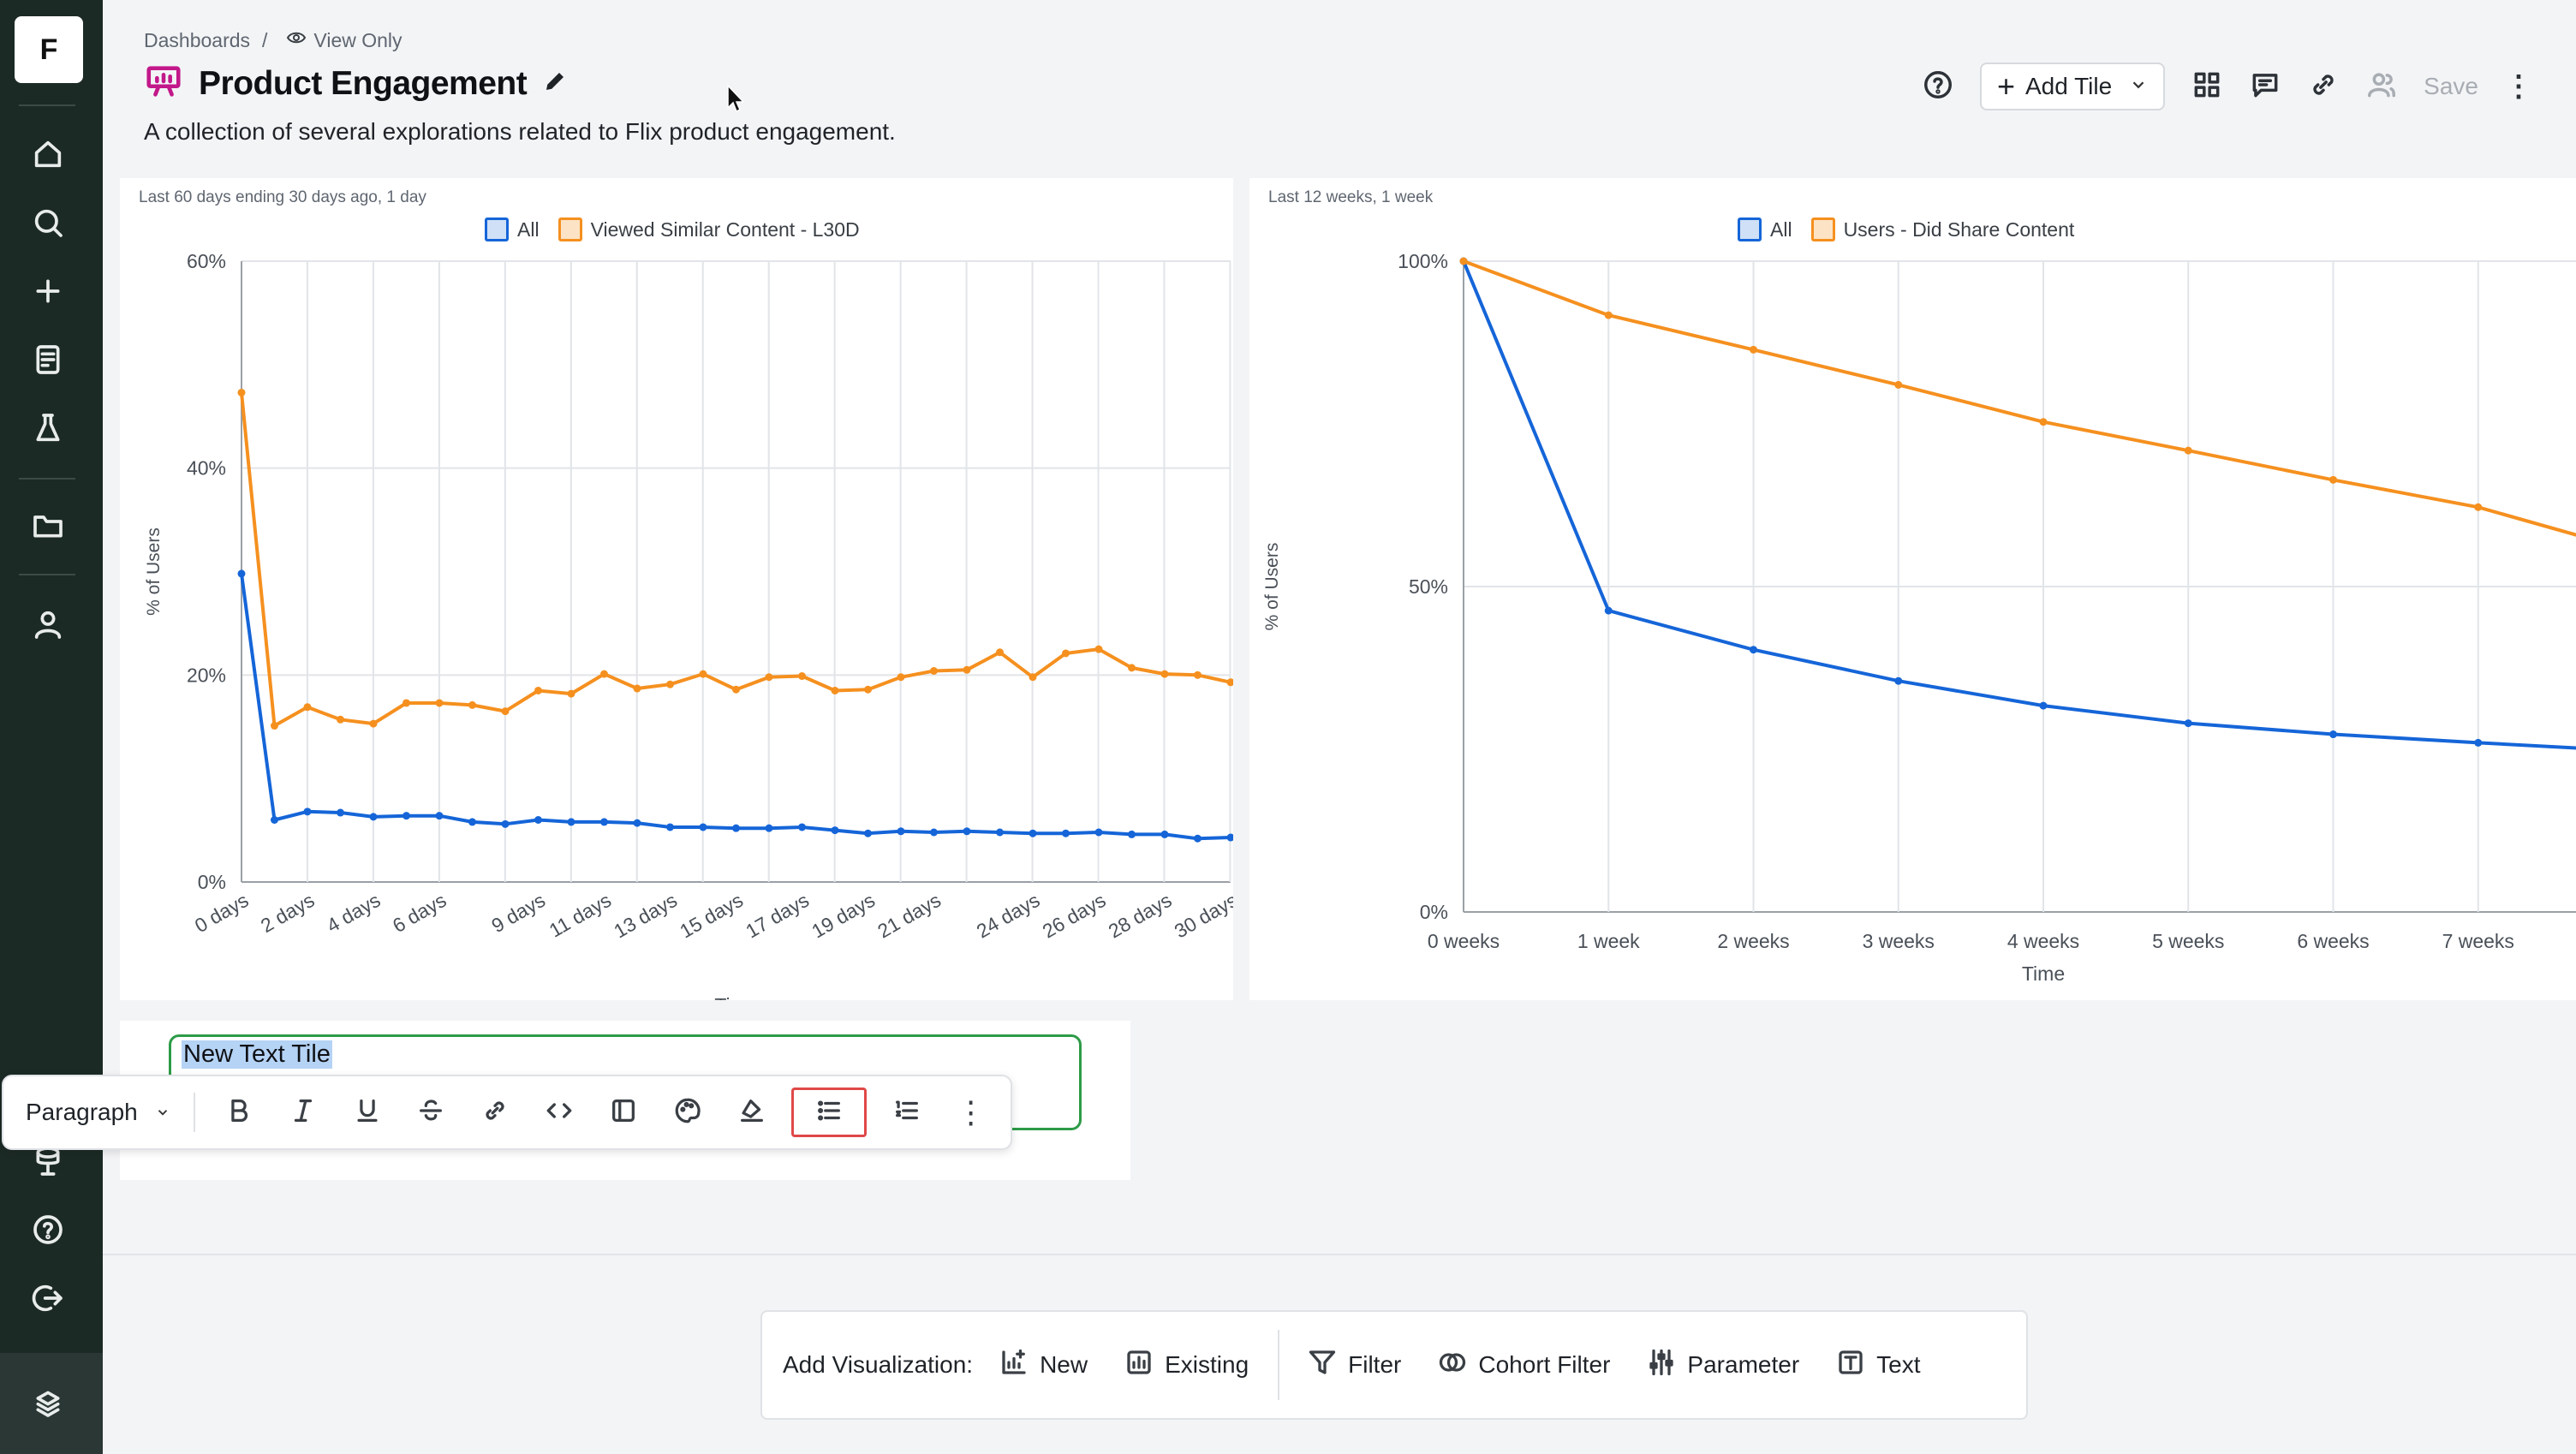  I want to click on add-filter-button: Filter, so click(1354, 1365).